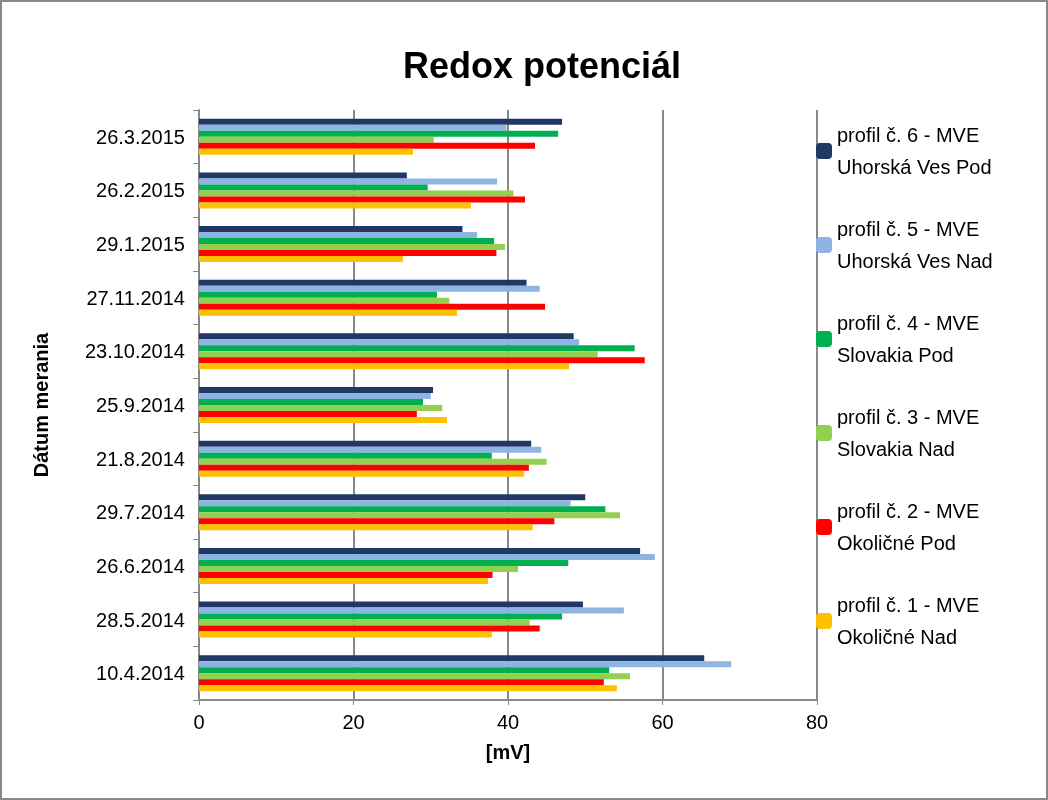  Describe the element at coordinates (140, 673) in the screenshot. I see `y-tick-label: 10.4.2014` at that location.